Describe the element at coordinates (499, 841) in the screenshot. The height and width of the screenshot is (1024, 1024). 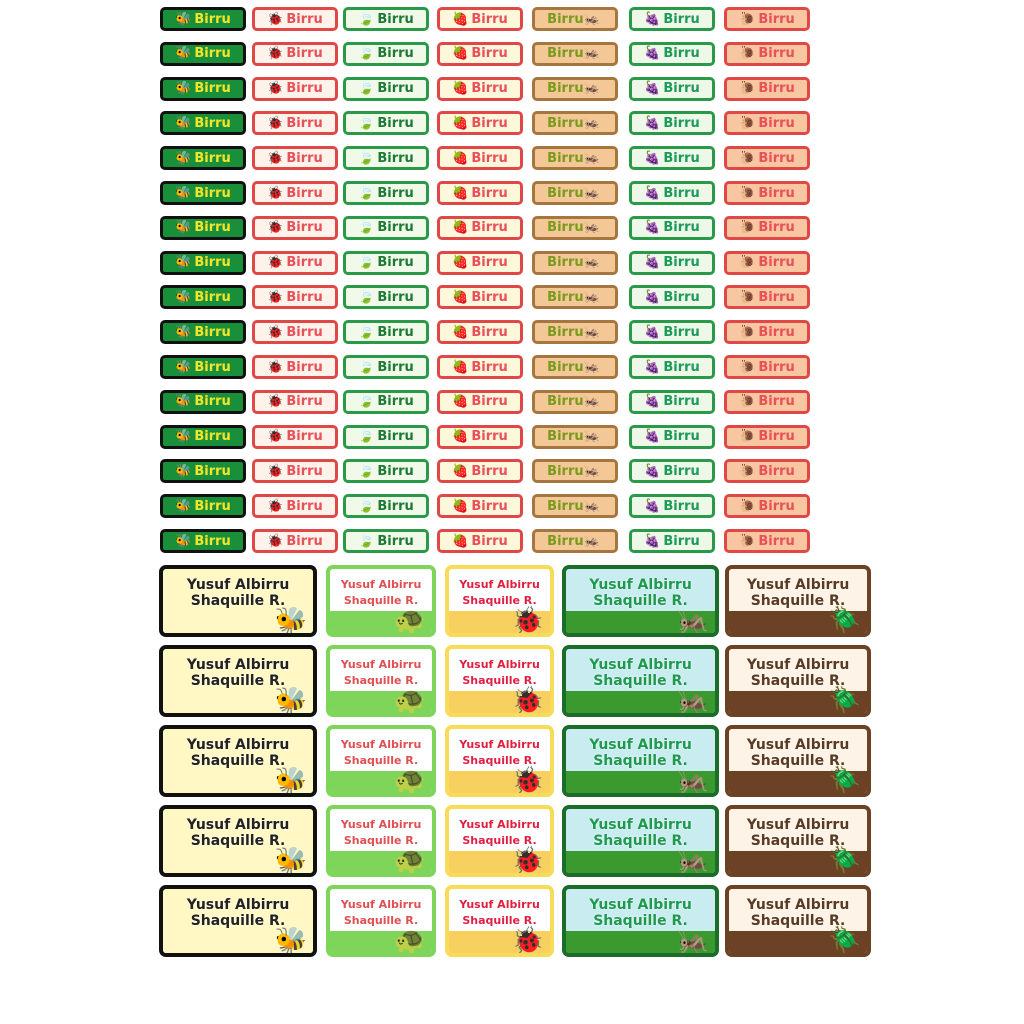
I see `big-name-label-ladybug-flowers: Yusuf Albirru Shaquille R. 🐞` at that location.